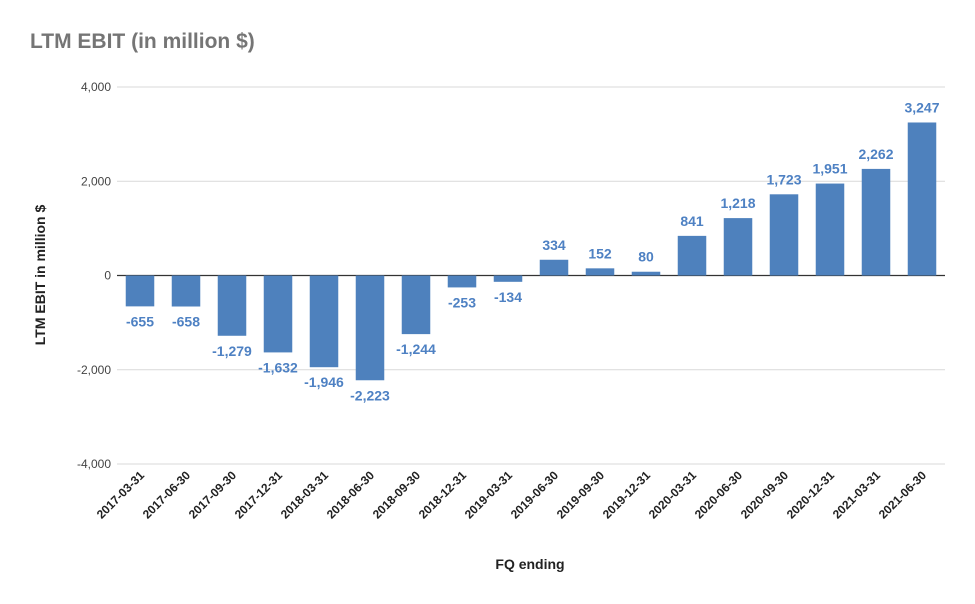 The height and width of the screenshot is (604, 975). What do you see at coordinates (107, 276) in the screenshot?
I see `y-tick-label: 0` at bounding box center [107, 276].